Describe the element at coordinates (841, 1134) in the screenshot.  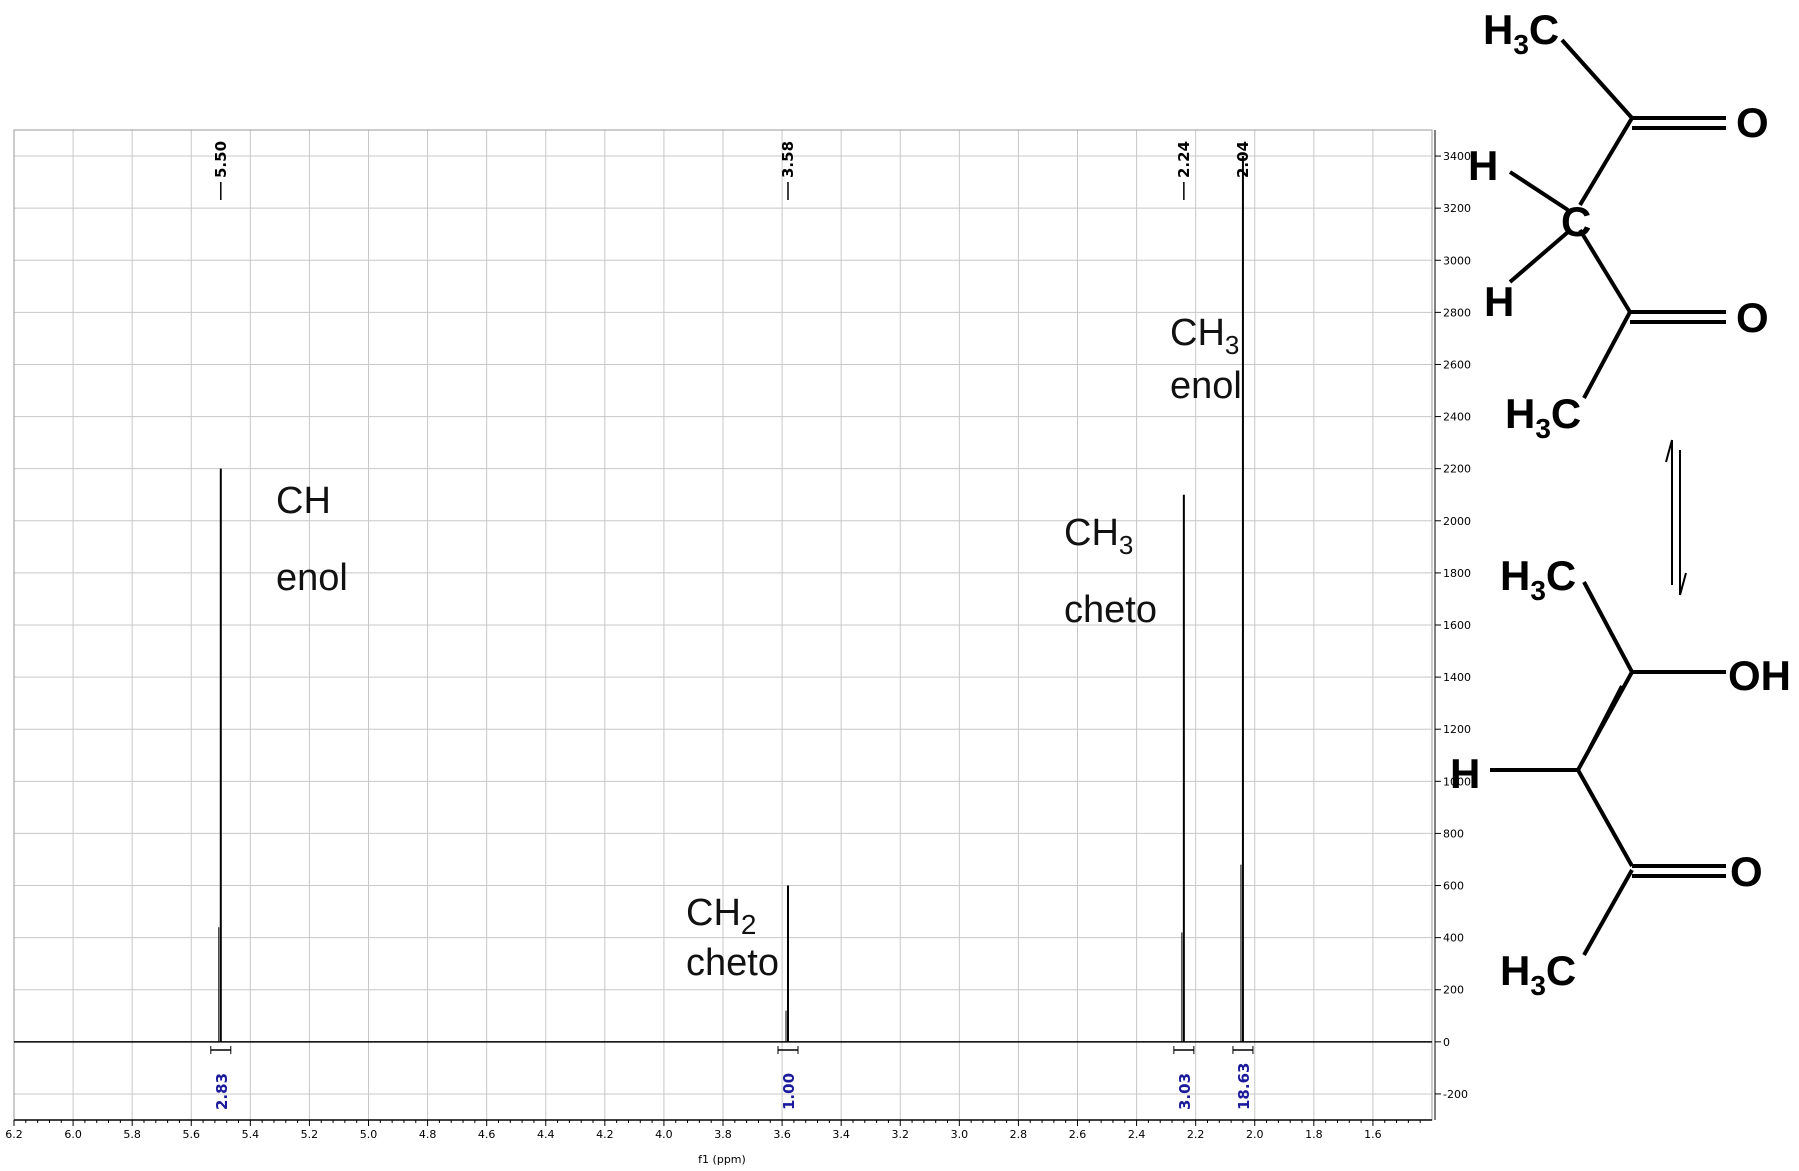
I see `x-tick-label: 3.4` at that location.